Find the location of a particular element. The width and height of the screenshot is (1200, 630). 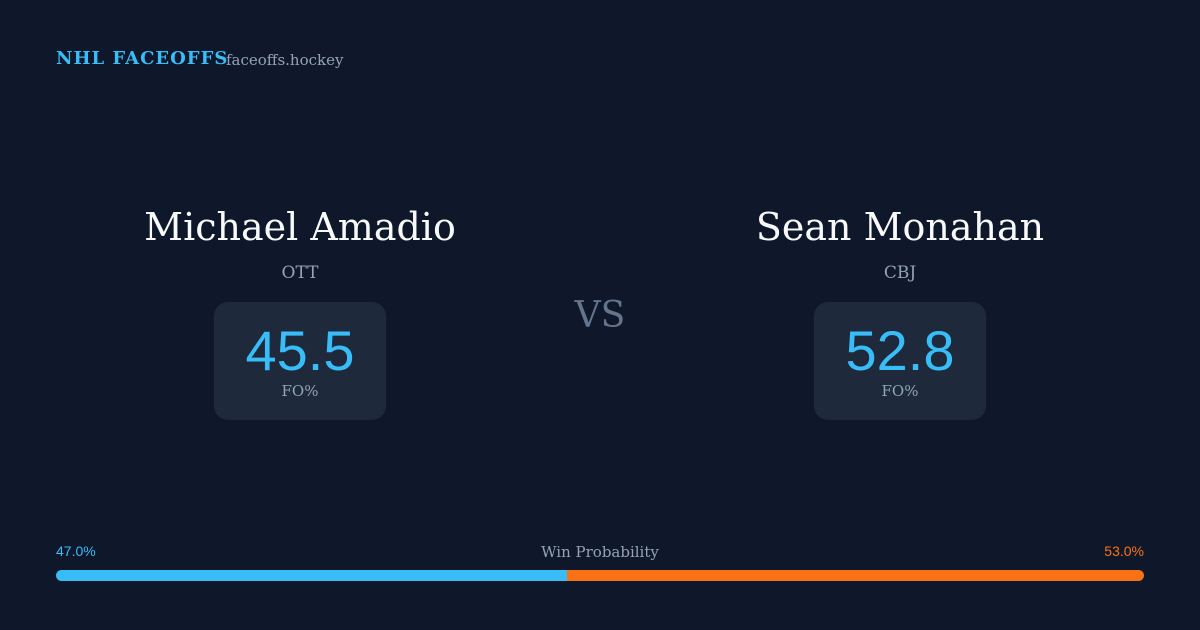

stat-box: 52.8 FO% is located at coordinates (900, 361).